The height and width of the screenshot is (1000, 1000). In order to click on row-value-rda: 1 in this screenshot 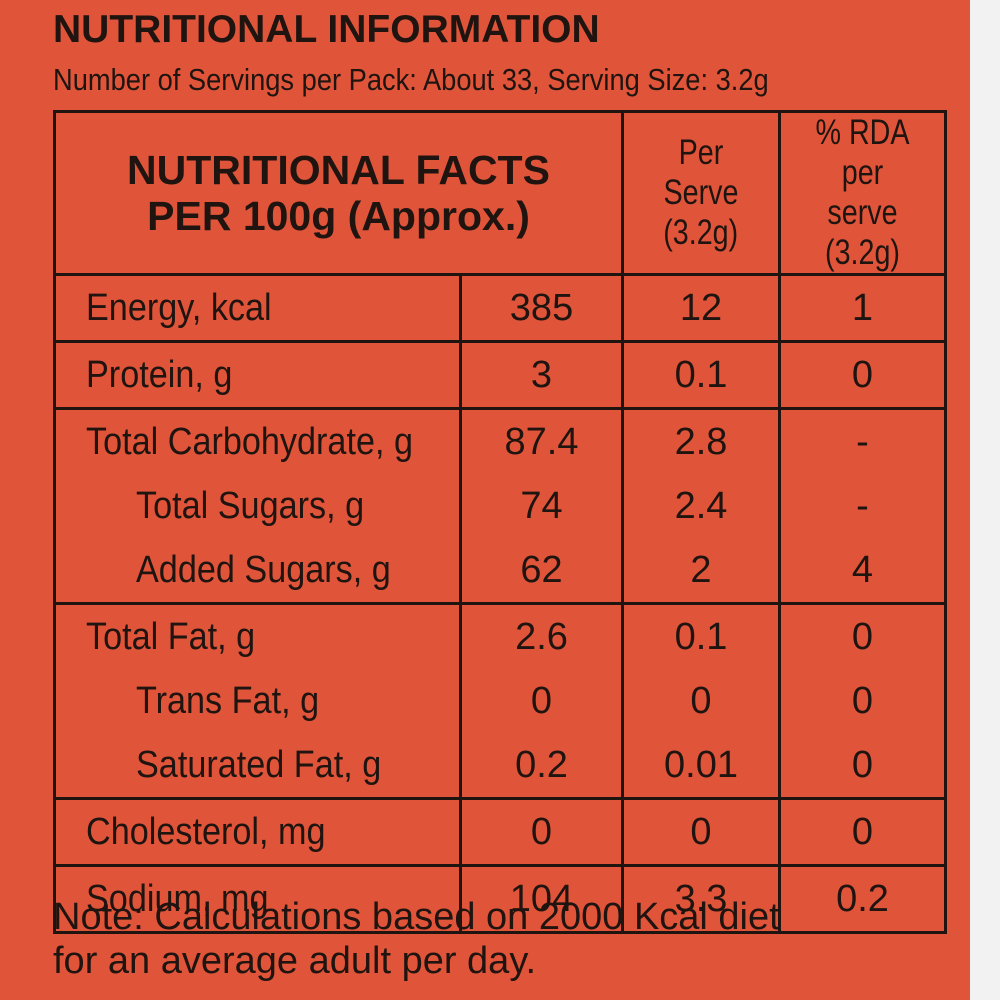, I will do `click(862, 308)`.